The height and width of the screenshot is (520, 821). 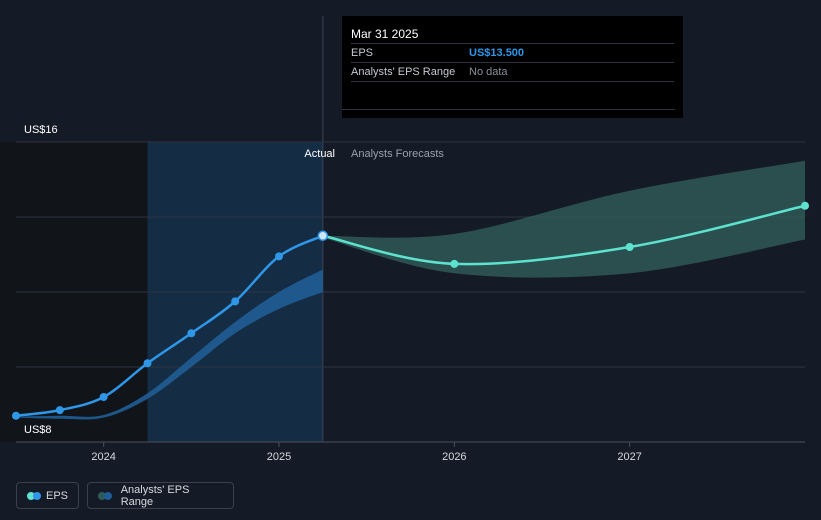 I want to click on tooltip-range-label: Analysts' EPS Range, so click(x=403, y=72).